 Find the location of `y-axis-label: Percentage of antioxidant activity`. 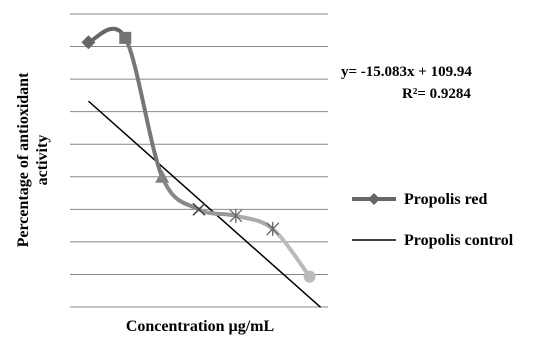

y-axis-label: Percentage of antioxidant activity is located at coordinates (33, 159).